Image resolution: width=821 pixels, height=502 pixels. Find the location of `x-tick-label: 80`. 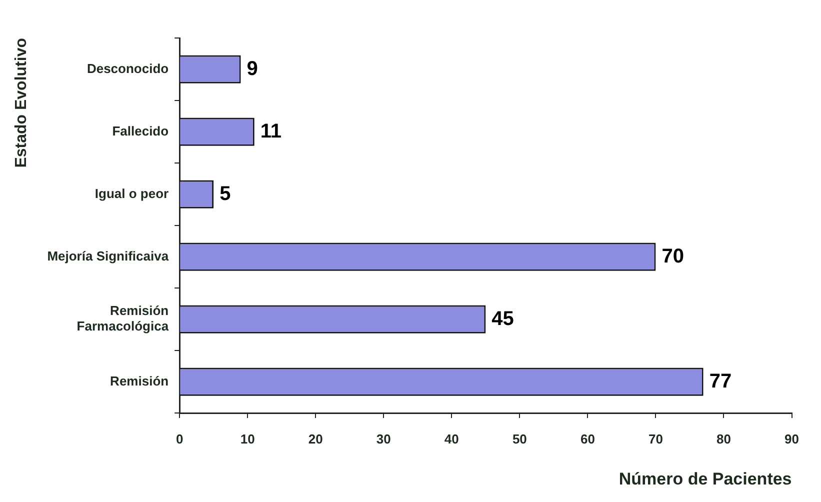

x-tick-label: 80 is located at coordinates (723, 438).